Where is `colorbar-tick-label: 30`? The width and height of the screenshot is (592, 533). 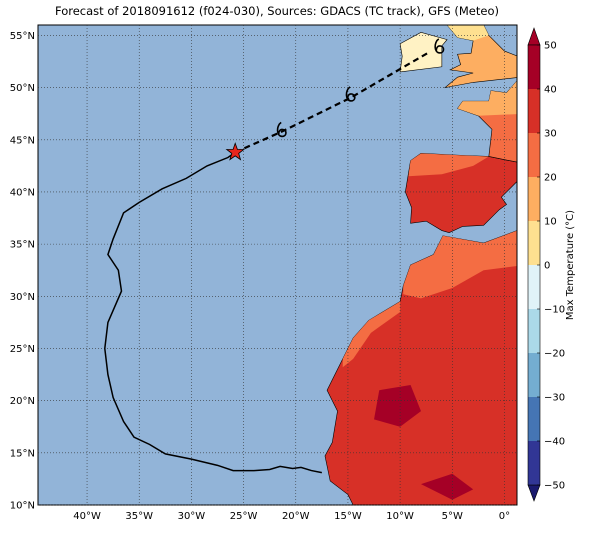 colorbar-tick-label: 30 is located at coordinates (550, 134).